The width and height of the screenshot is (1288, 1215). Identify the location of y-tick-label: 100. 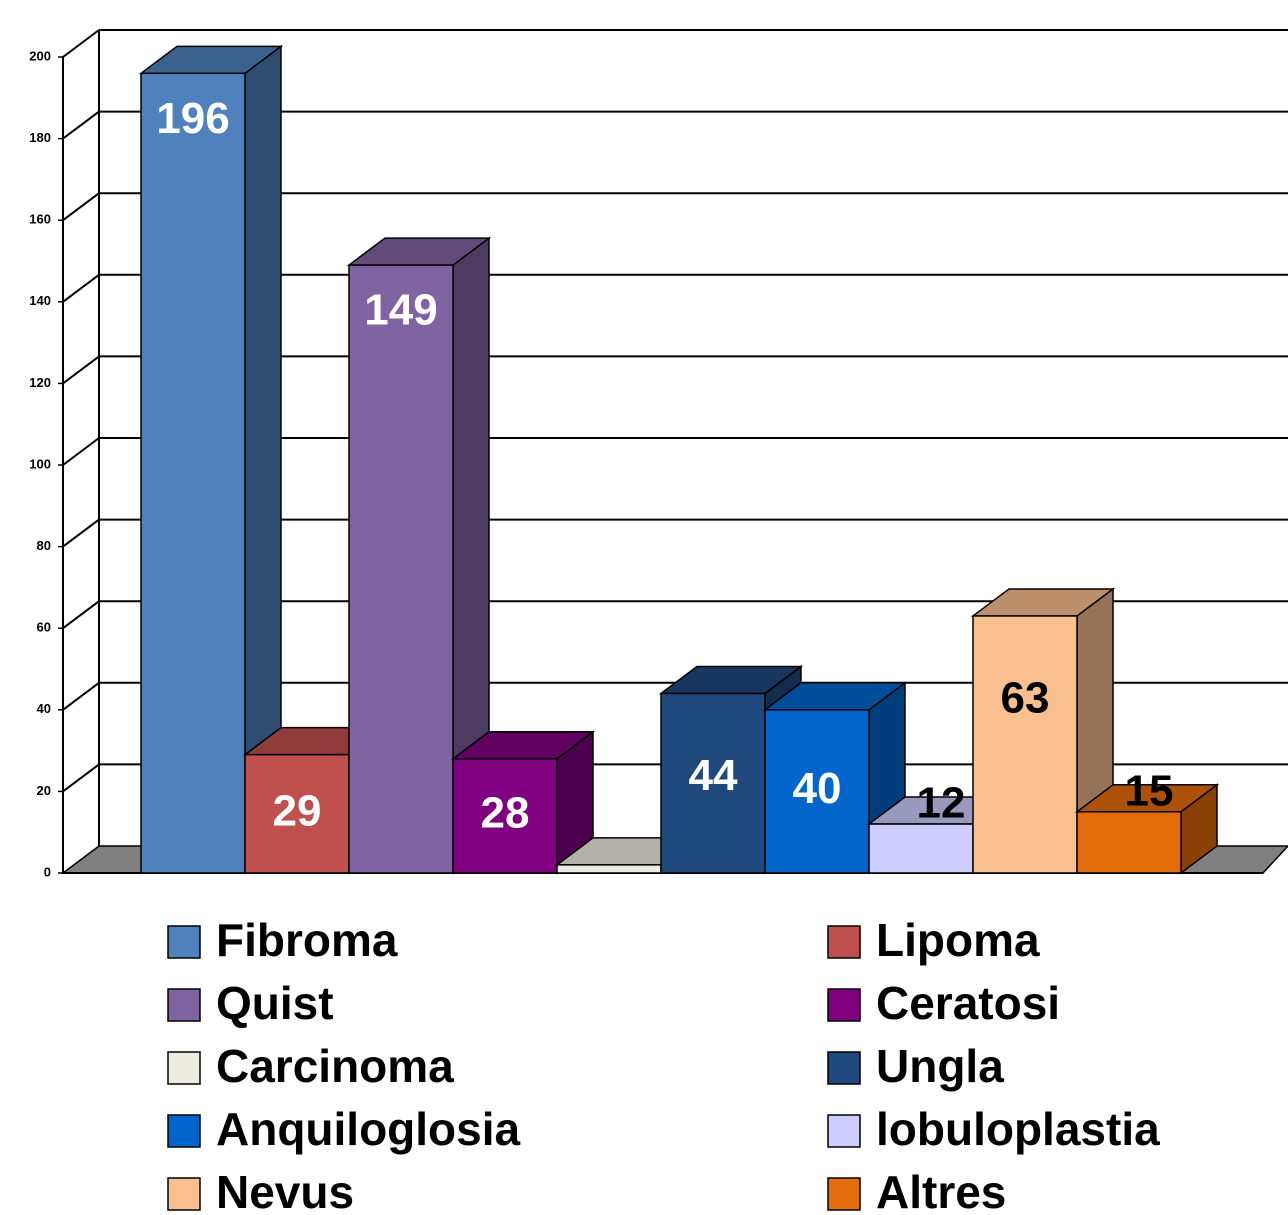
(40, 463).